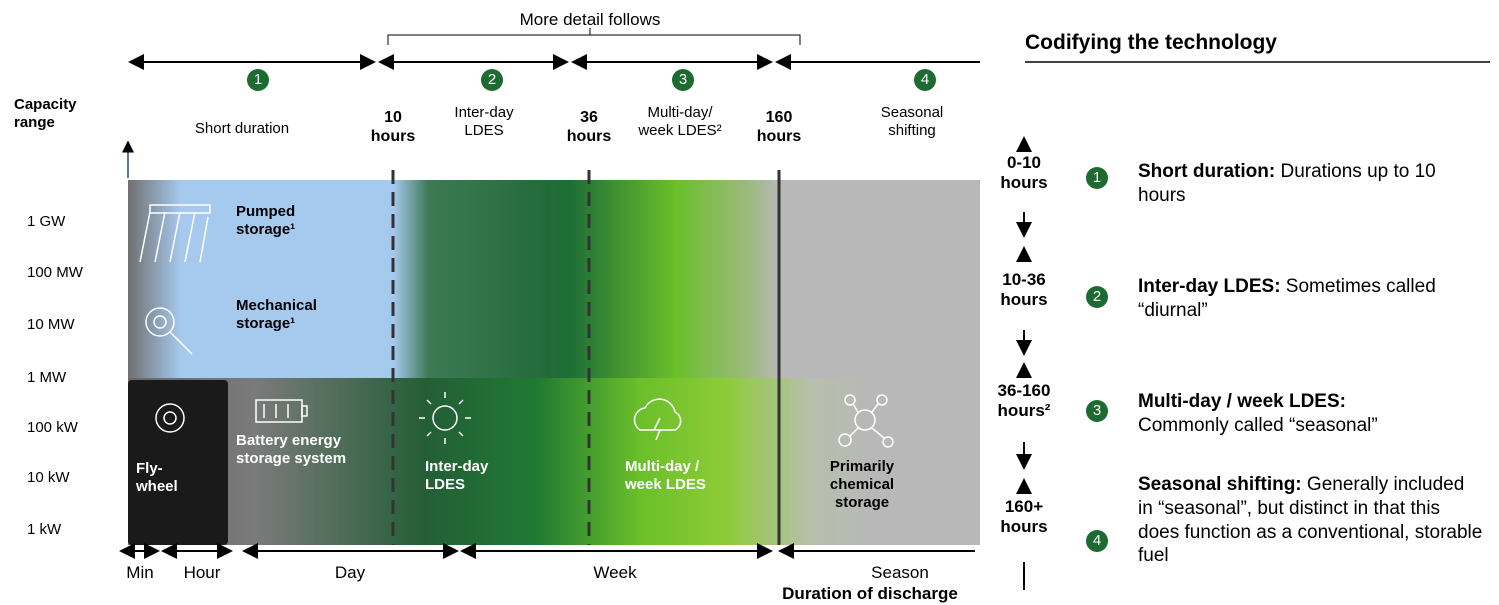 The image size is (1499, 605). I want to click on item-term: Multi-day / week LDES:, so click(1242, 401).